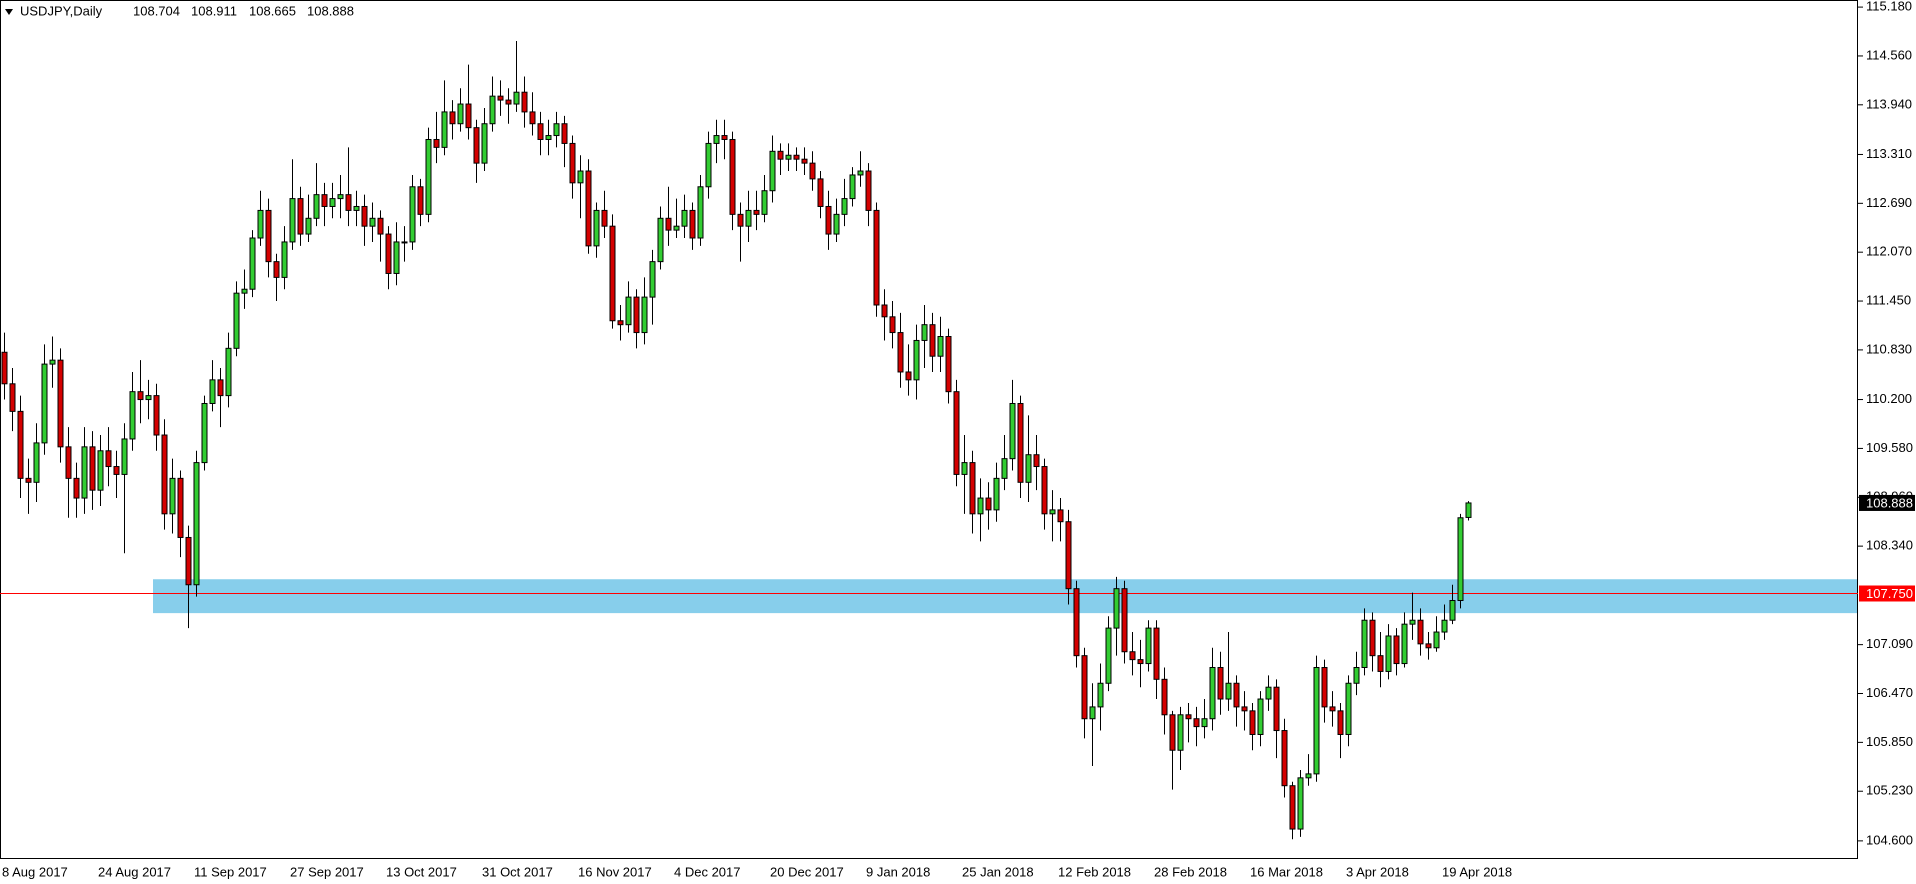 The width and height of the screenshot is (1916, 884). Describe the element at coordinates (230, 871) in the screenshot. I see `x-tick-label: 11 Sep 2017` at that location.